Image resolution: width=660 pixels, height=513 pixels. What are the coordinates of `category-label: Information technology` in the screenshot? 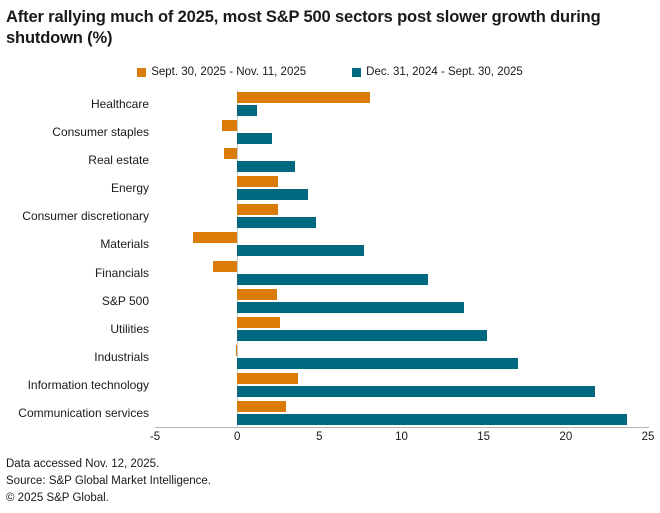 It's located at (88, 384).